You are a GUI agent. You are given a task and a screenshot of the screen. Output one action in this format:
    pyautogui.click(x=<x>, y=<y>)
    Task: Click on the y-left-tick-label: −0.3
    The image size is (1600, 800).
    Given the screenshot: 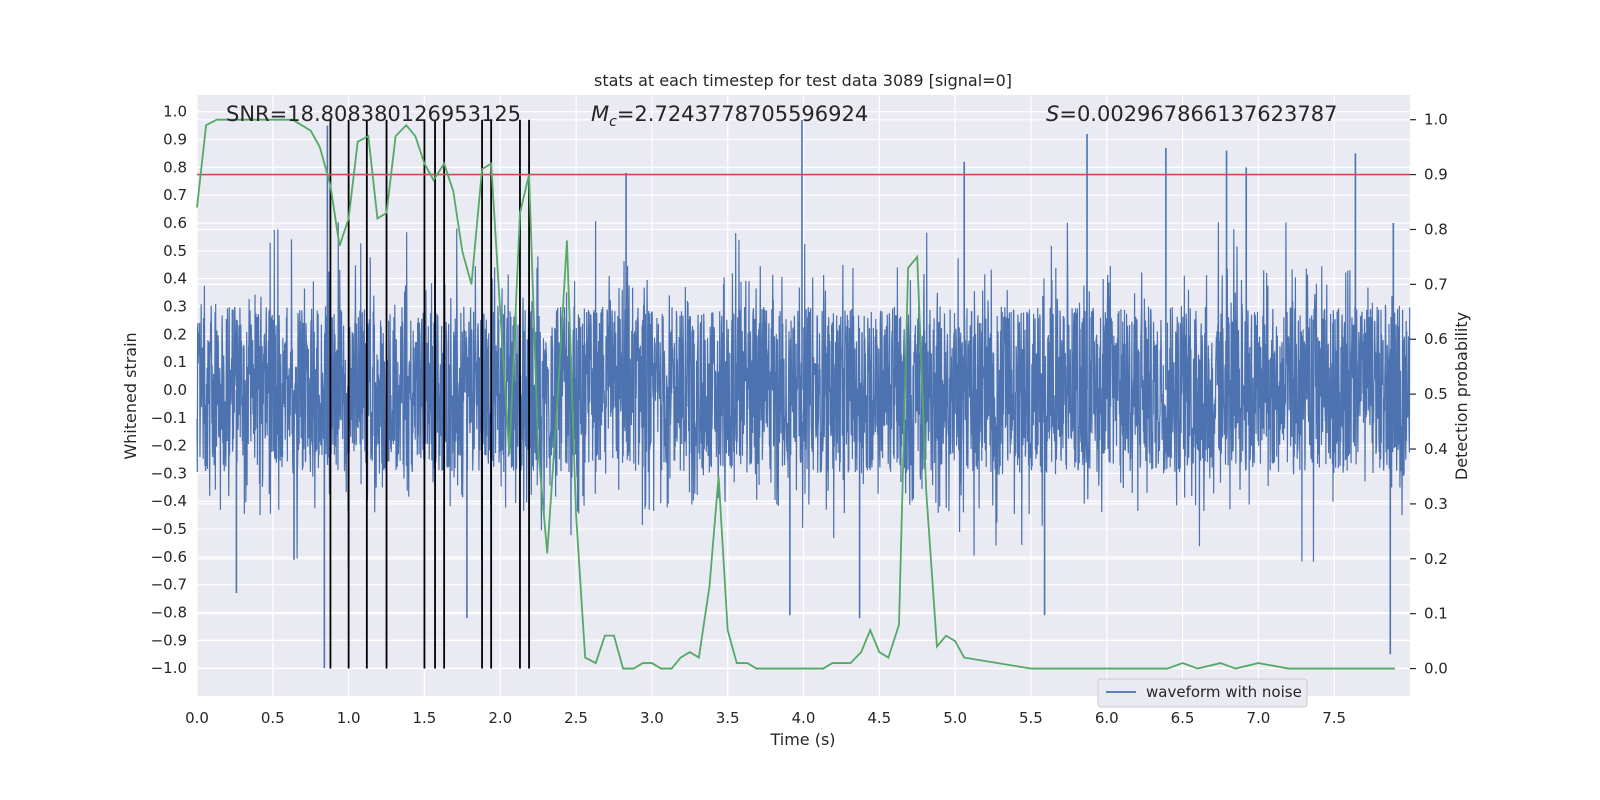 What is the action you would take?
    pyautogui.click(x=169, y=473)
    